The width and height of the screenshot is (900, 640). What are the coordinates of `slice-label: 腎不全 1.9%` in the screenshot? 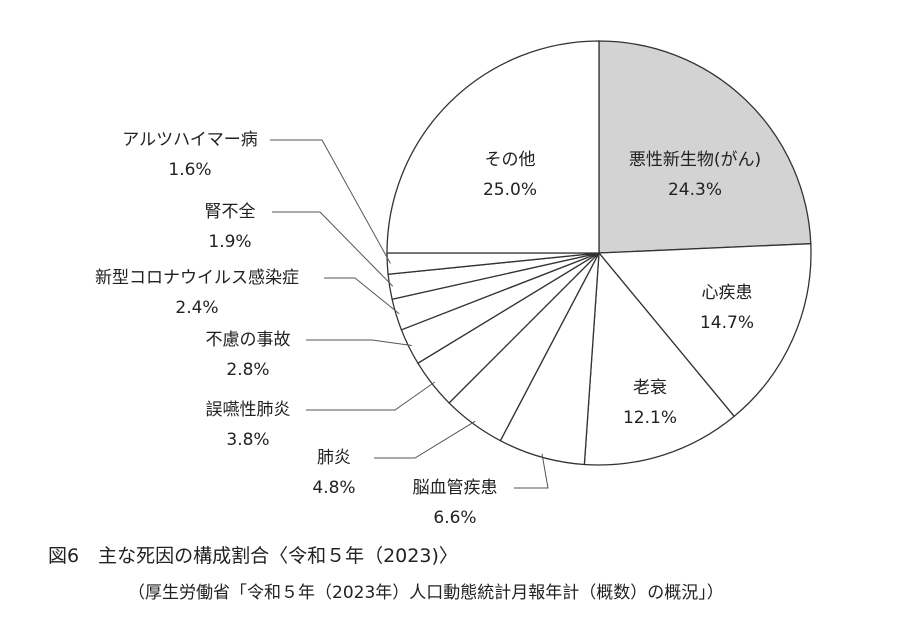 It's located at (230, 227).